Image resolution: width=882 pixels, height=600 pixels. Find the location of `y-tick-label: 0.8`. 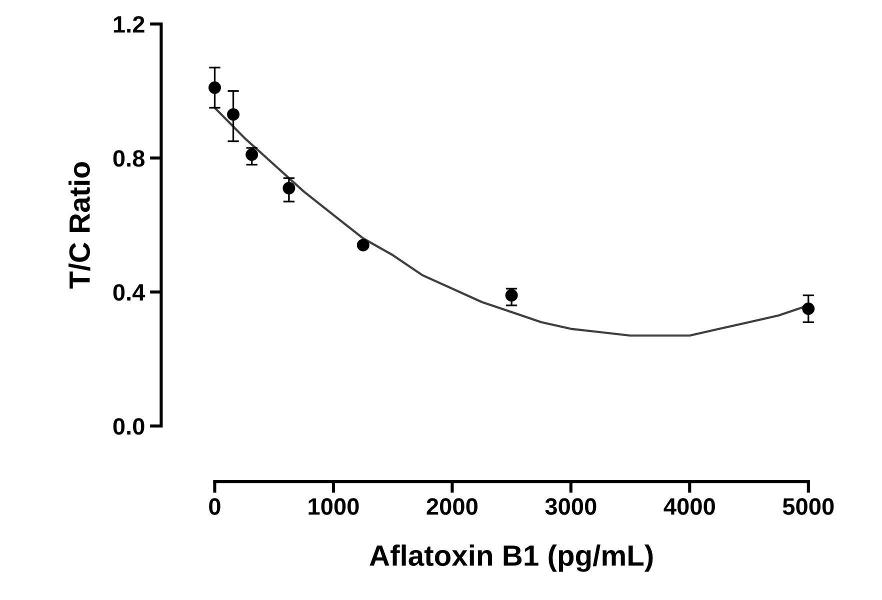

y-tick-label: 0.8 is located at coordinates (128, 158).